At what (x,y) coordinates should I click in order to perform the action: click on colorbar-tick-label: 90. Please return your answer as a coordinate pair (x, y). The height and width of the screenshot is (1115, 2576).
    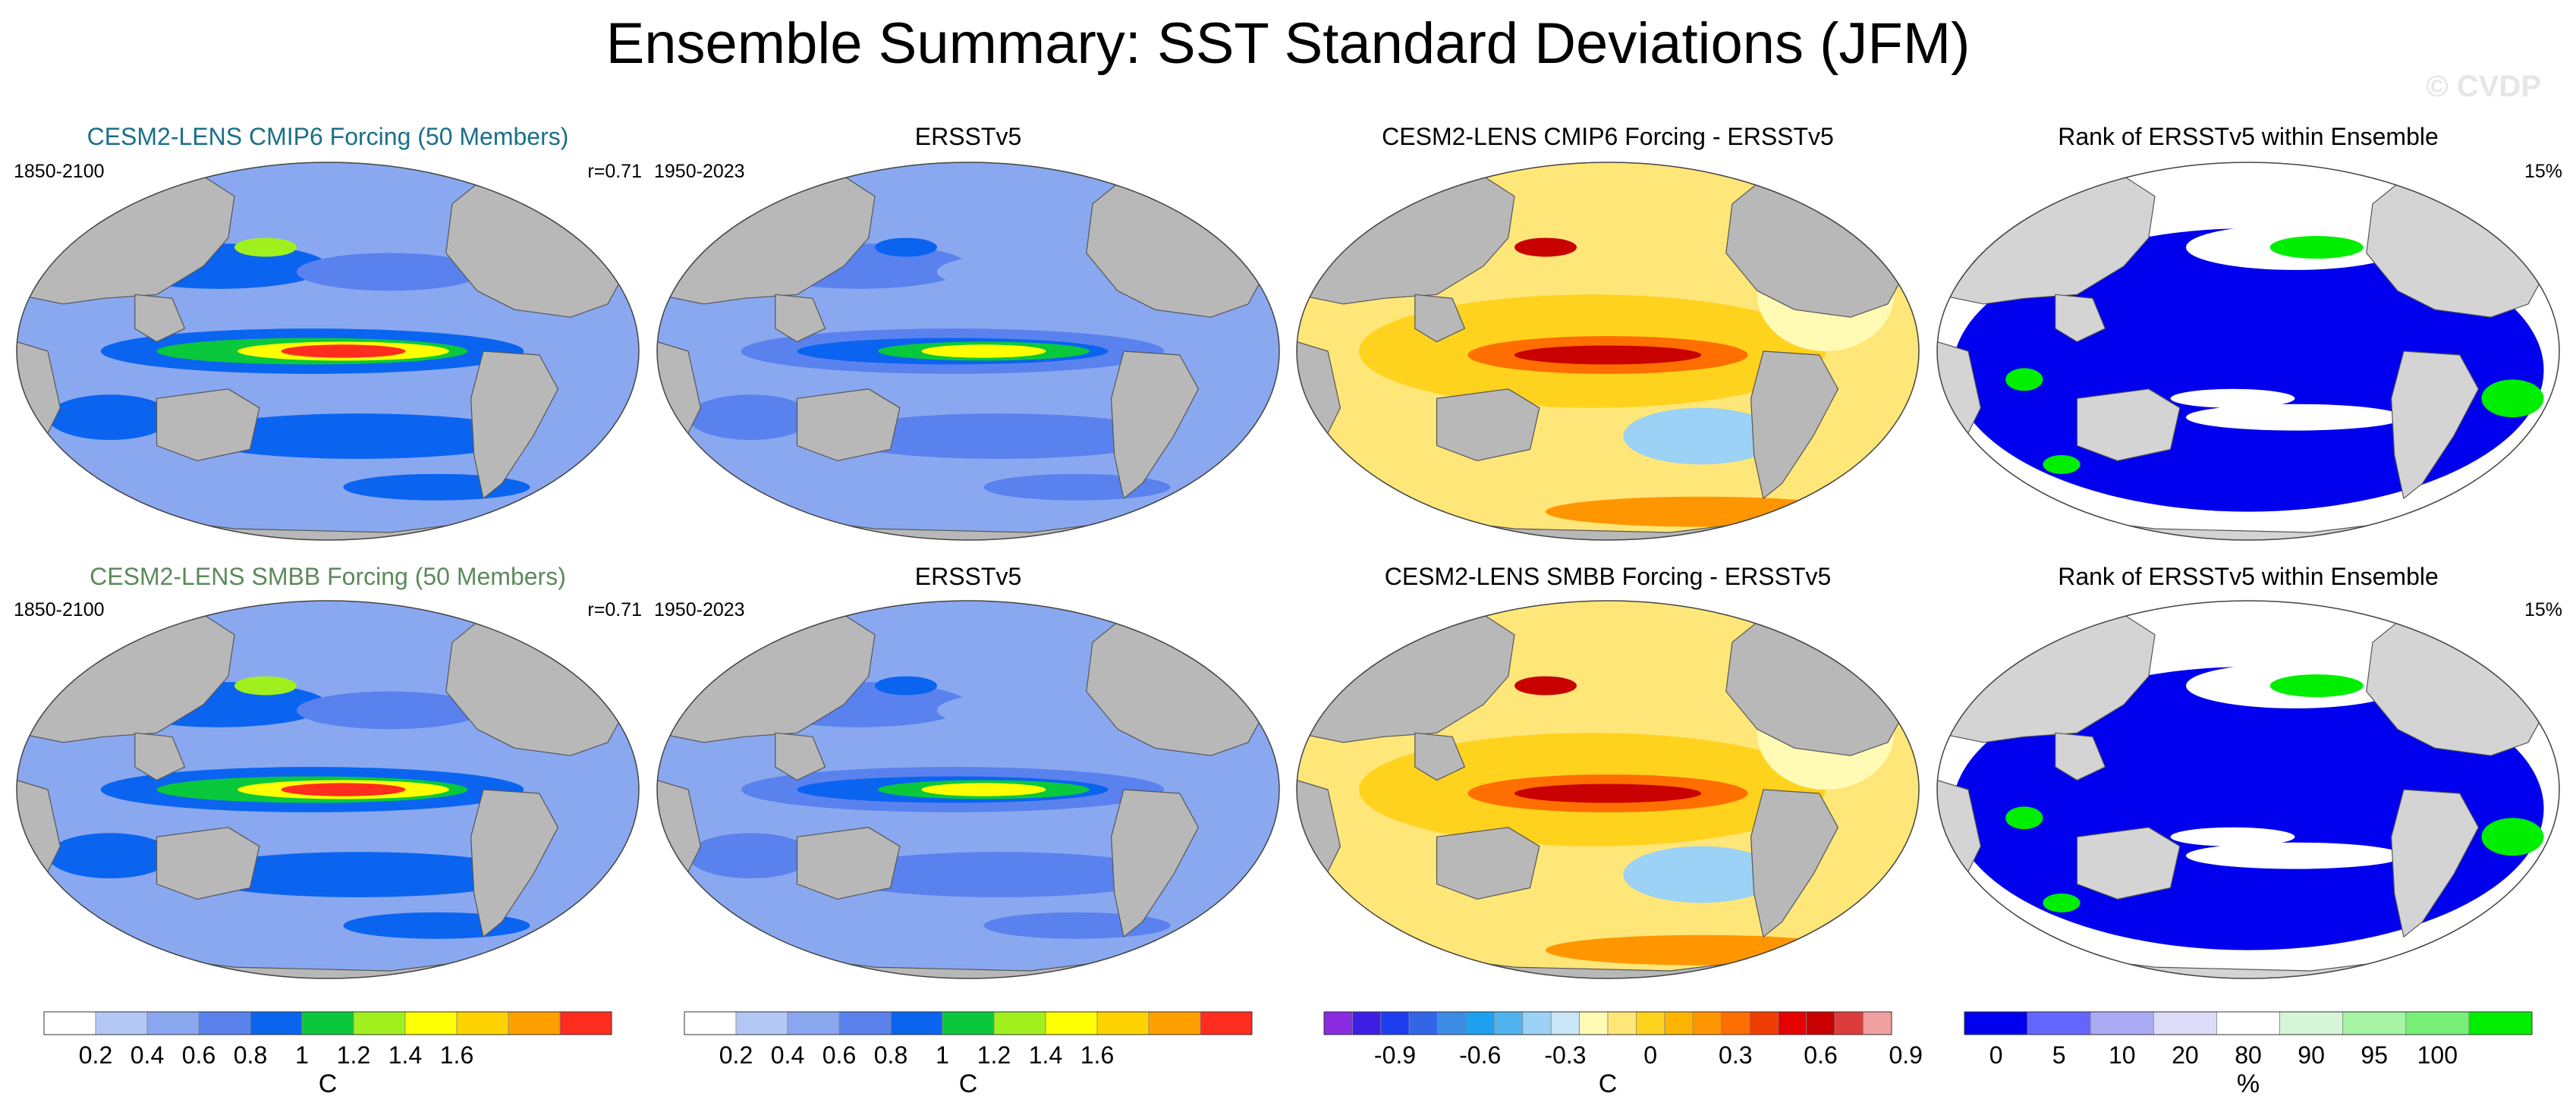
    Looking at the image, I should click on (2311, 1055).